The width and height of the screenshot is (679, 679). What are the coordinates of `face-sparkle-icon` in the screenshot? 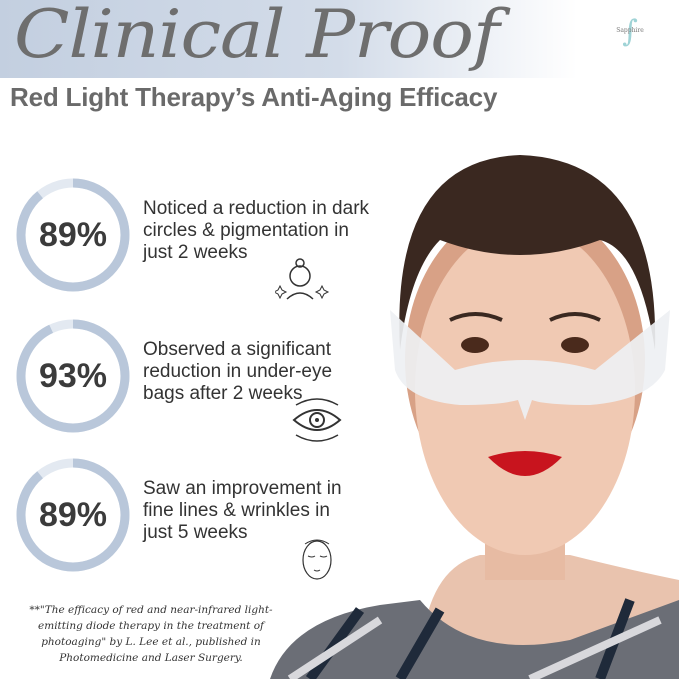 It's located at (302, 279).